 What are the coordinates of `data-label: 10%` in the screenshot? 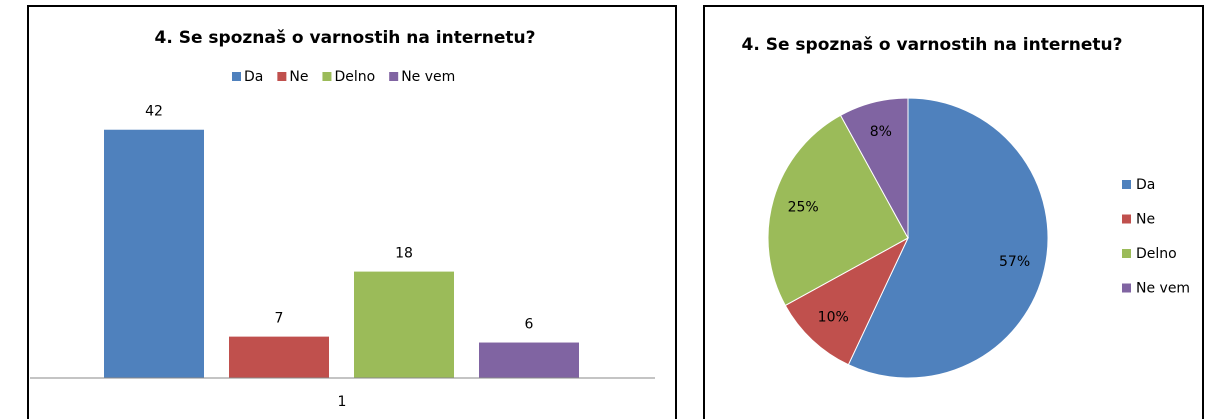 It's located at (833, 318).